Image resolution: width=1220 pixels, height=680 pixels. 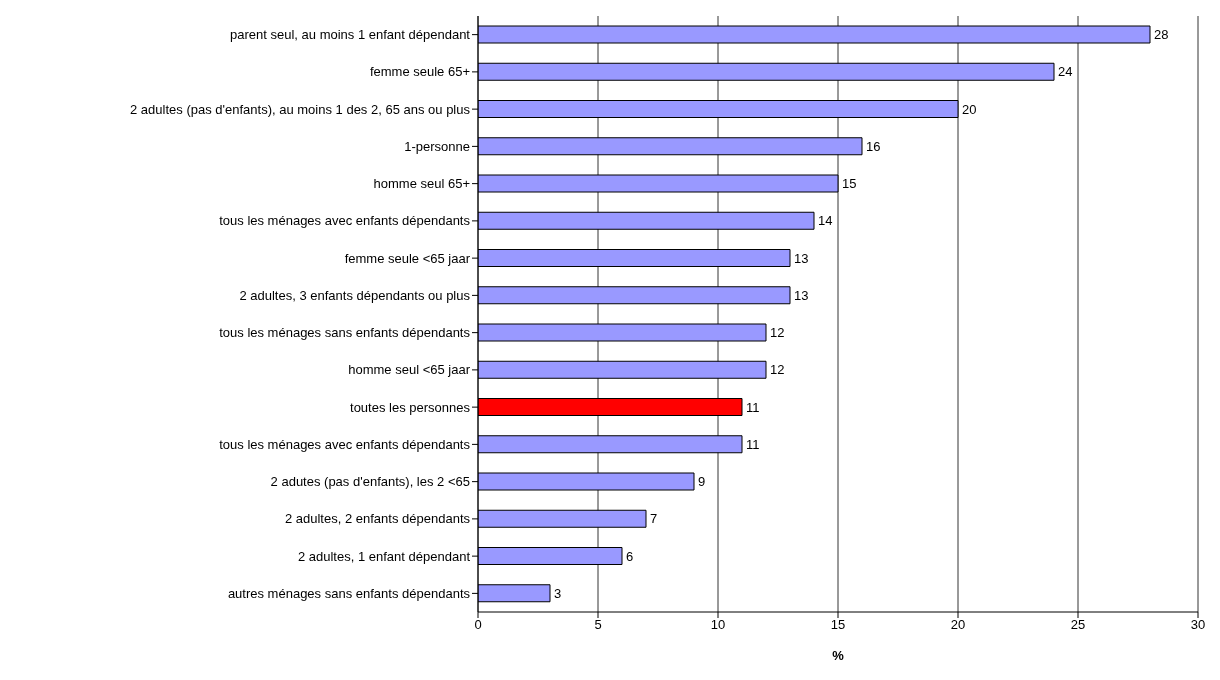 I want to click on y-tick-label: tous les ménages sans enfants dépendants, so click(x=345, y=333).